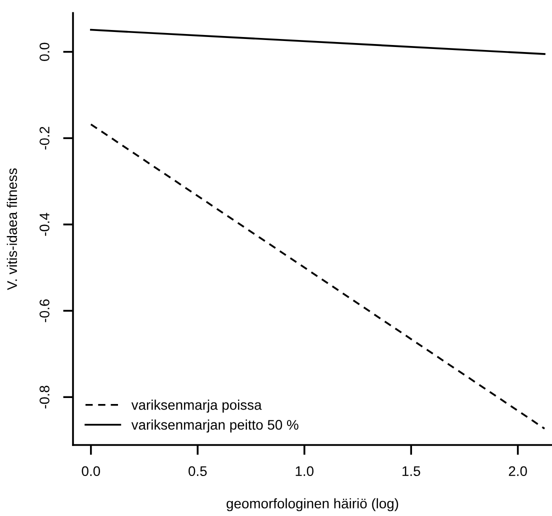  Describe the element at coordinates (305, 471) in the screenshot. I see `x-tick-label: 1.0` at that location.